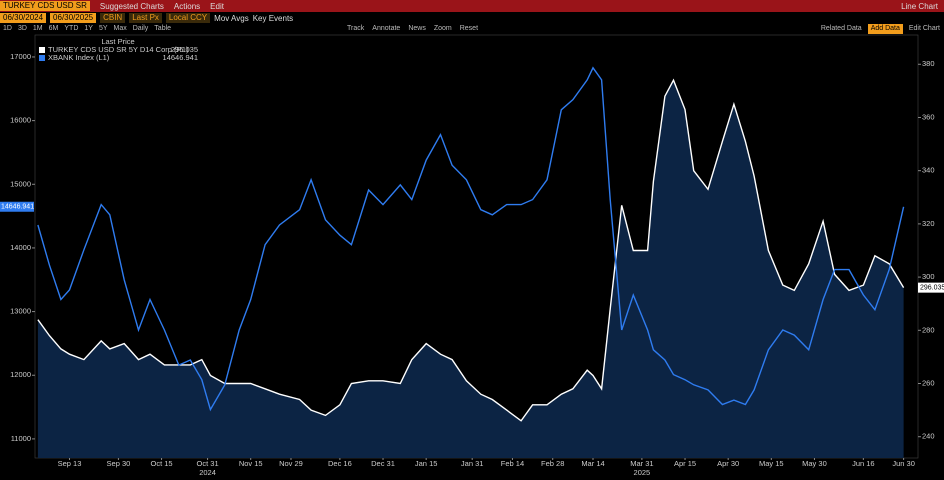 The image size is (944, 480). What do you see at coordinates (469, 28) in the screenshot?
I see `reset-button: Reset` at bounding box center [469, 28].